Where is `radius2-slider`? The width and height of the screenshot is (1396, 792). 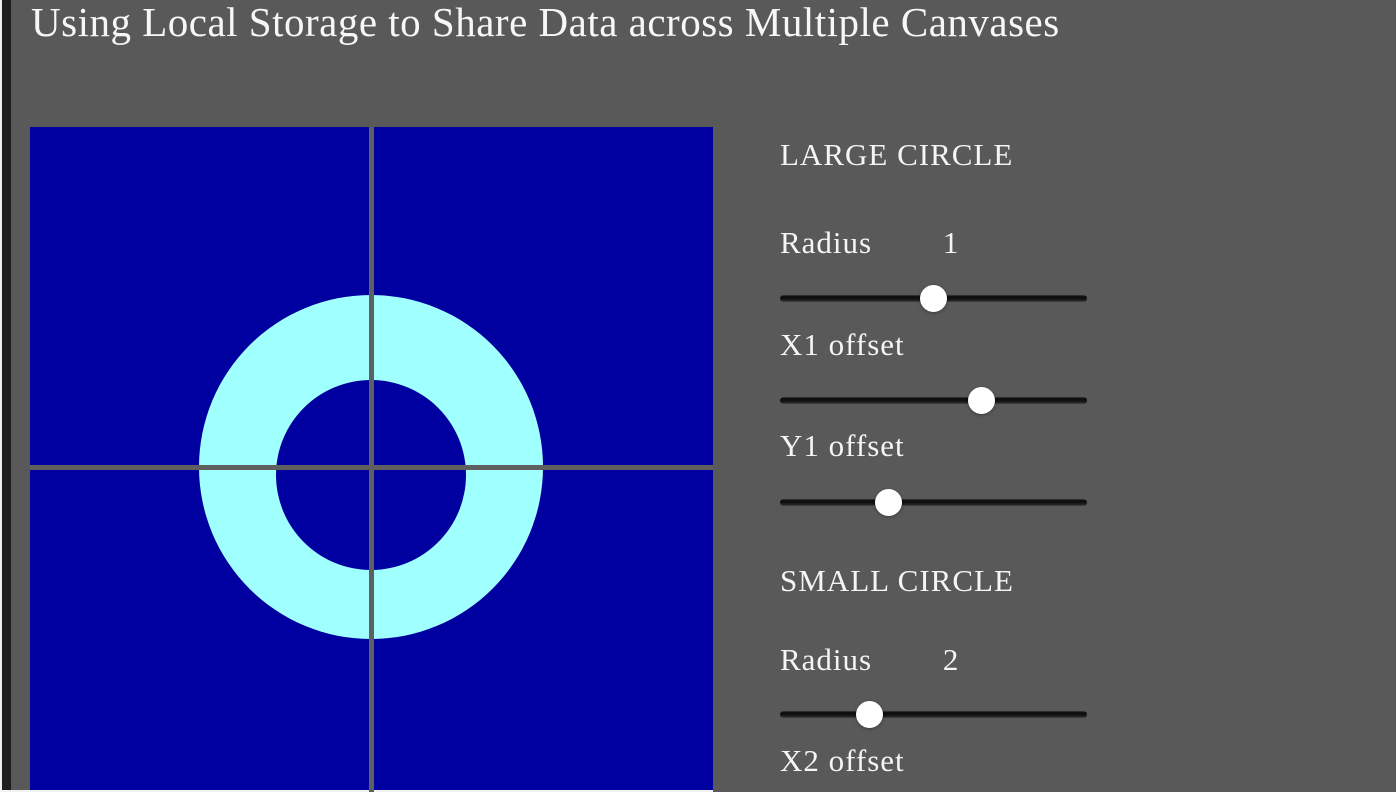
radius2-slider is located at coordinates (933, 714).